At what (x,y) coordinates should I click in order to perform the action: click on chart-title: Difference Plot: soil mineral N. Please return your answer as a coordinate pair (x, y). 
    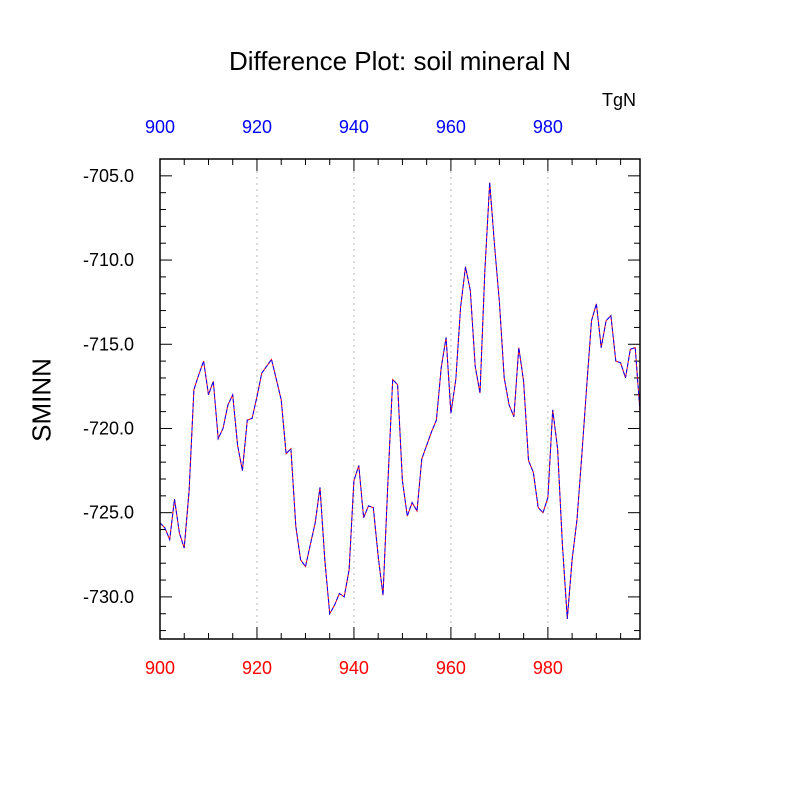
    Looking at the image, I should click on (400, 61).